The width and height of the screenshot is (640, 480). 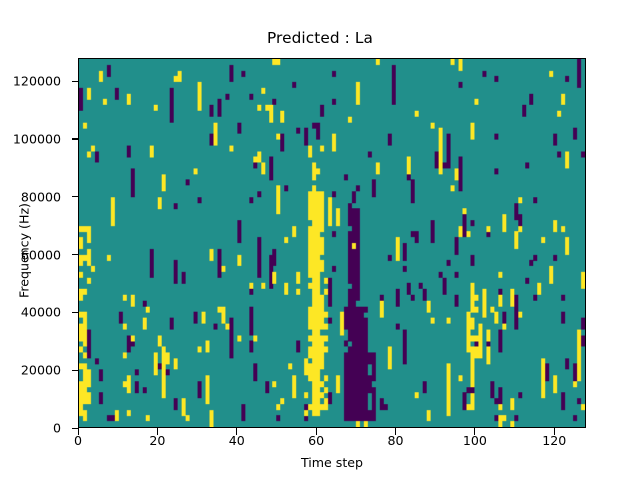 What do you see at coordinates (332, 462) in the screenshot?
I see `x-axis-label: Time step` at bounding box center [332, 462].